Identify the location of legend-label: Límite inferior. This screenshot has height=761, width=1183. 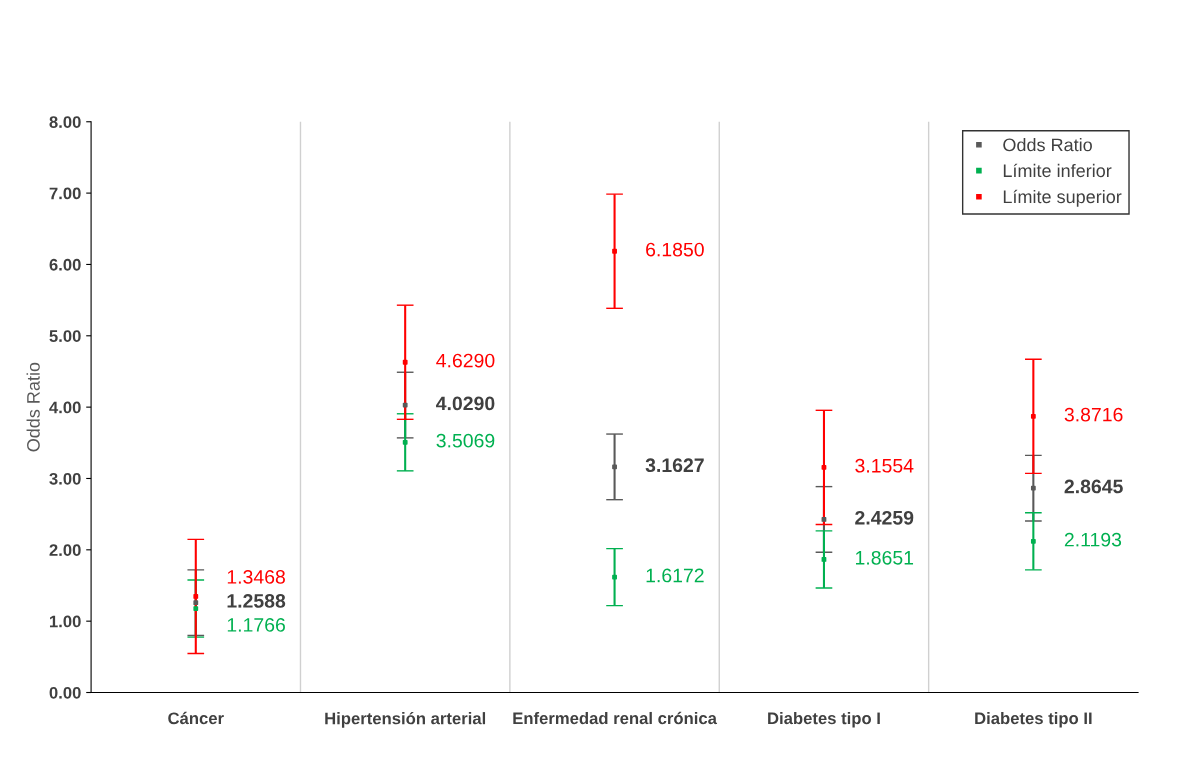
(1057, 170).